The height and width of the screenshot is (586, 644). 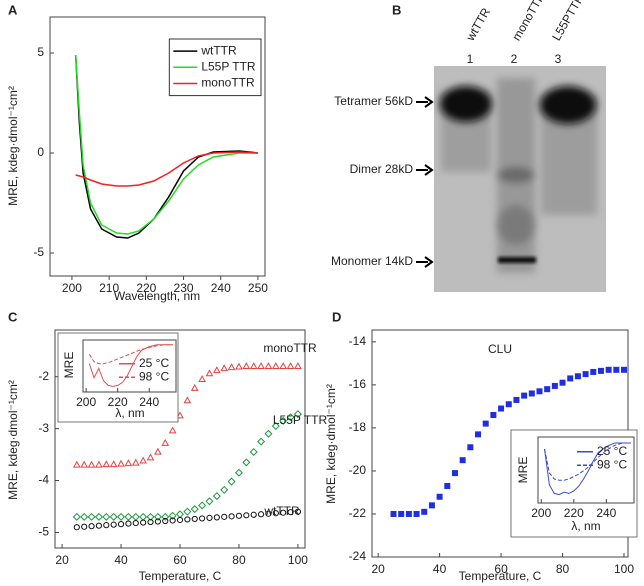 What do you see at coordinates (358, 556) in the screenshot?
I see `y-tick-label: -24` at bounding box center [358, 556].